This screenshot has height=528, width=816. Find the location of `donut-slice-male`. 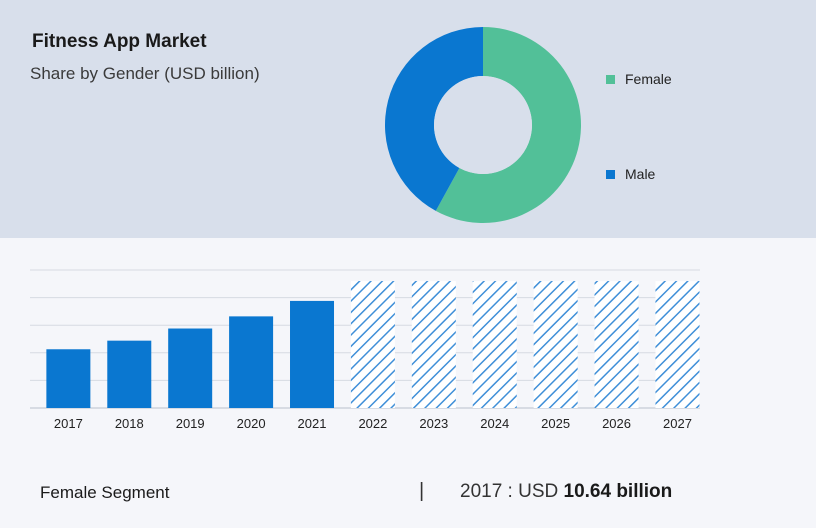

donut-slice-male is located at coordinates (434, 119).